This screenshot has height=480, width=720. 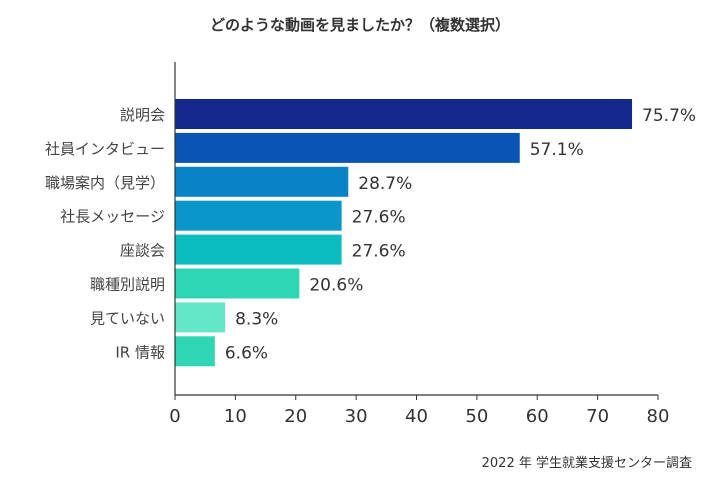 What do you see at coordinates (385, 184) in the screenshot?
I see `value-label-3: 28.7%` at bounding box center [385, 184].